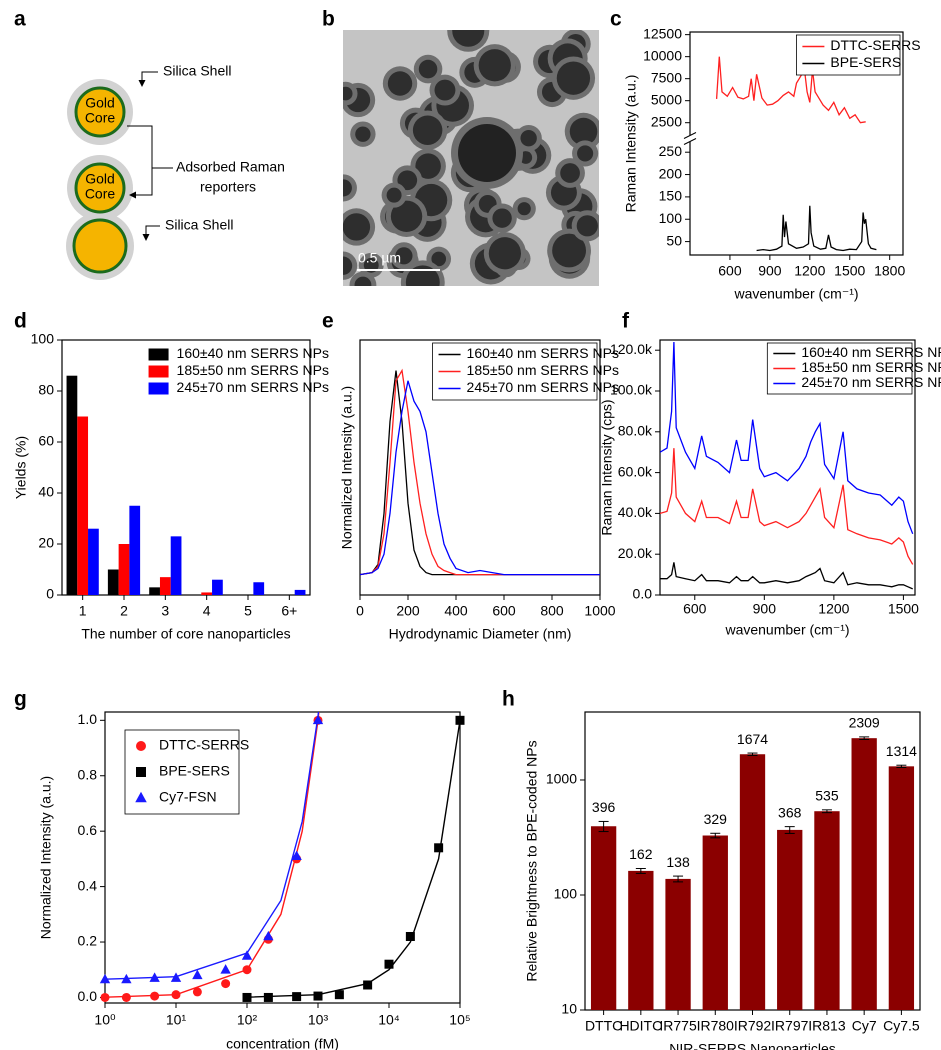 The height and width of the screenshot is (1050, 941). What do you see at coordinates (662, 55) in the screenshot?
I see `y-tick-label: 10000` at bounding box center [662, 55].